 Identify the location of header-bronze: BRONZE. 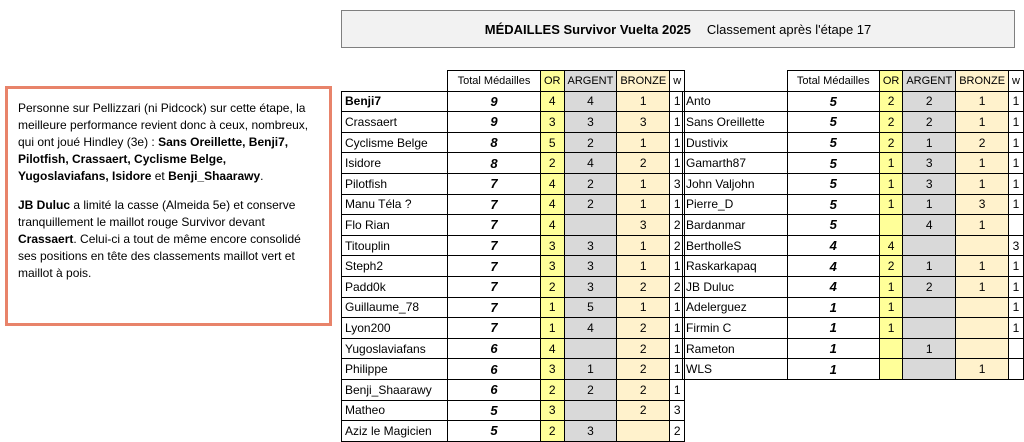
(982, 81).